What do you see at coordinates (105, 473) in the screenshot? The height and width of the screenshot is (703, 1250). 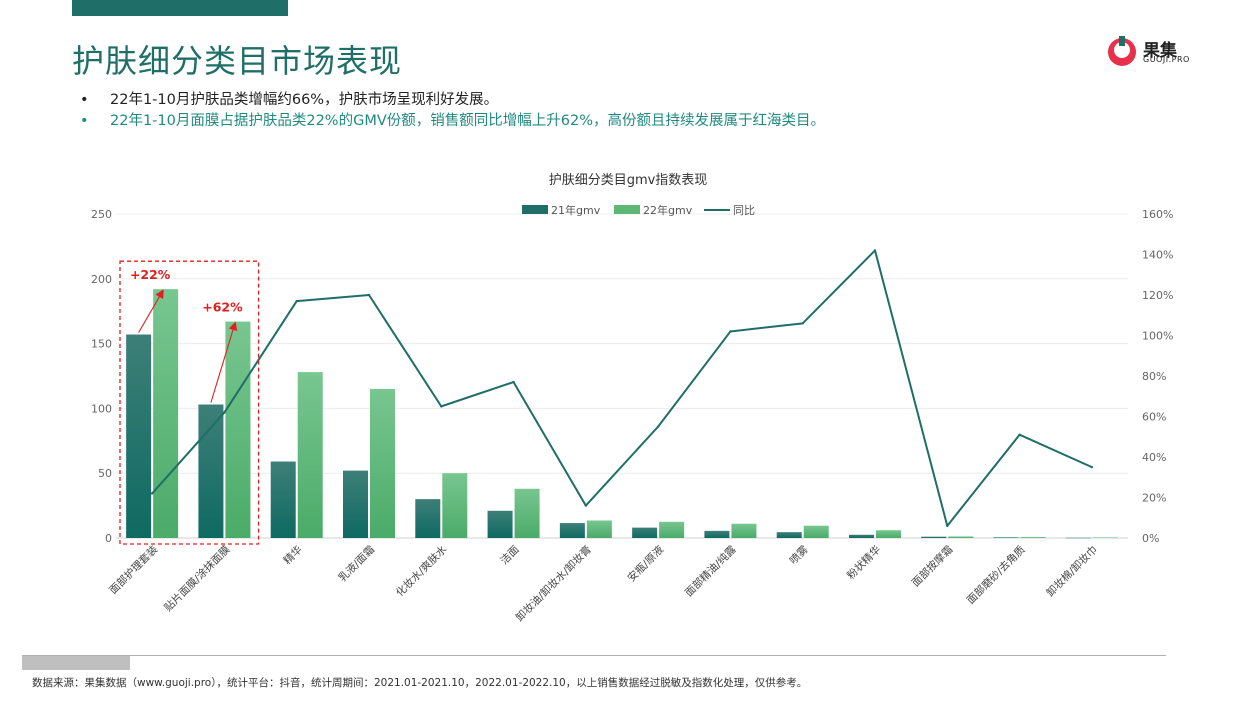 I see `y-left-tick: 50` at bounding box center [105, 473].